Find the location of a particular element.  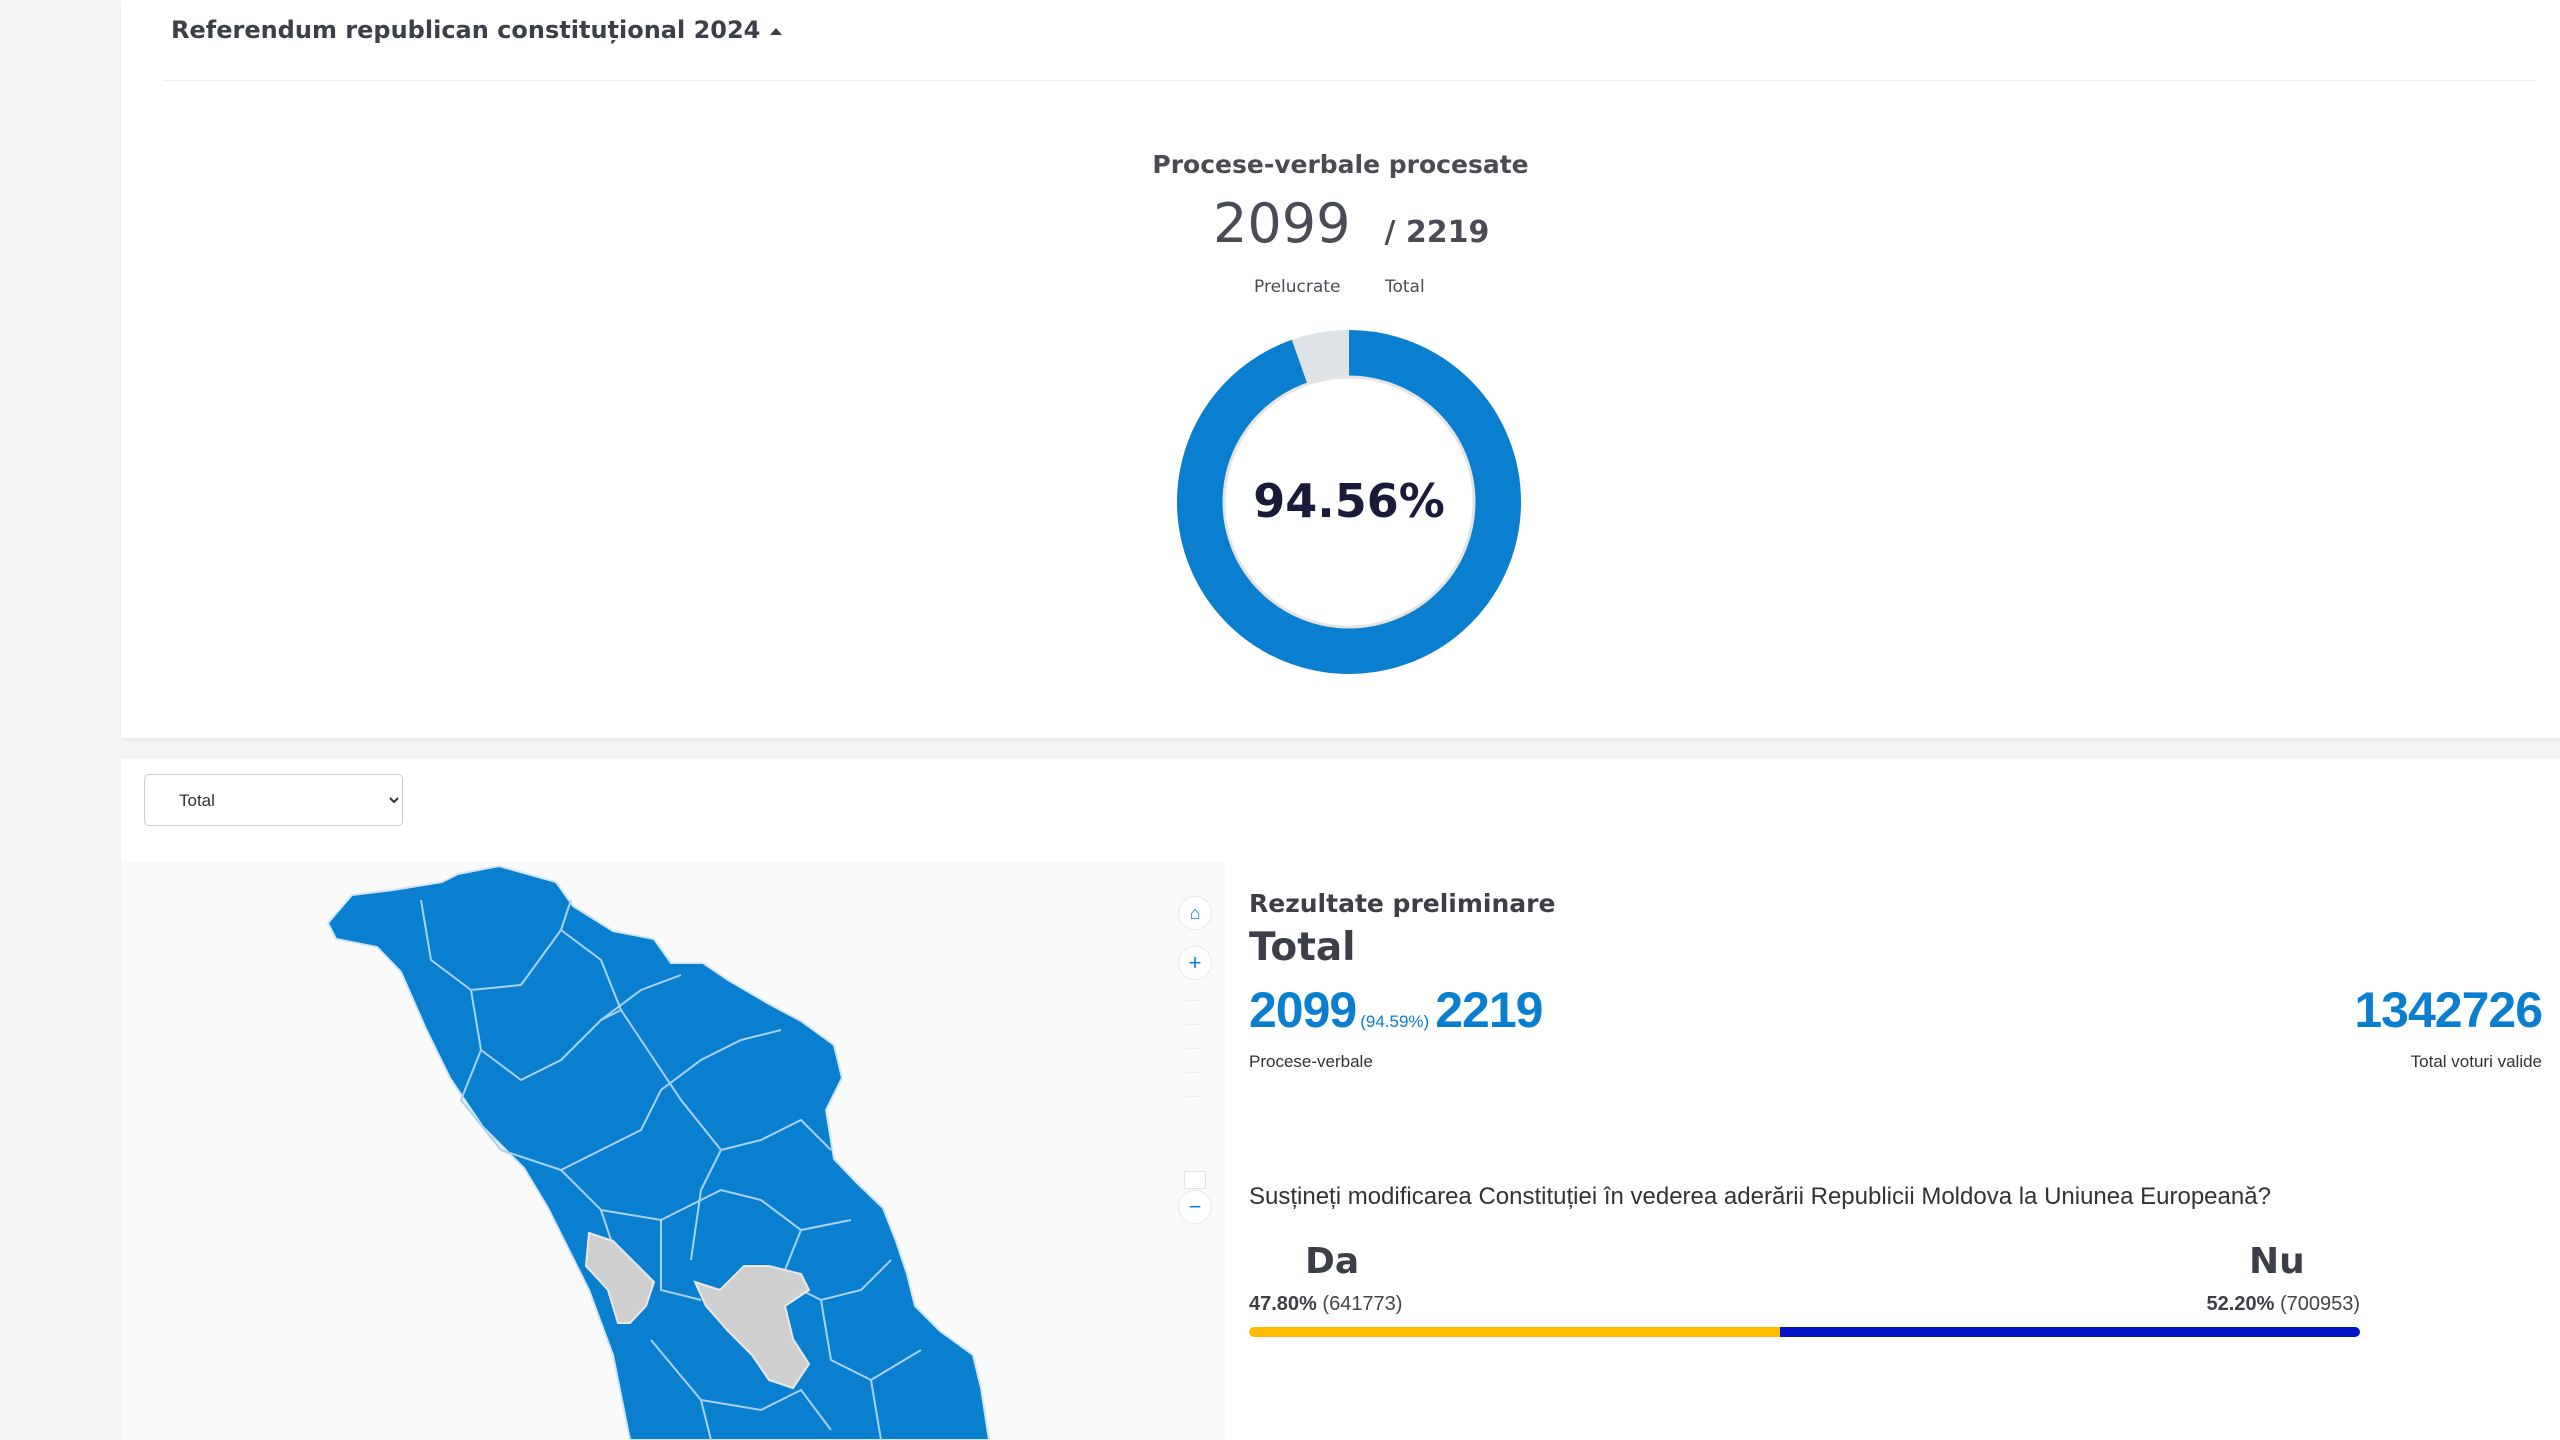

plus-icon: + is located at coordinates (1195, 962).